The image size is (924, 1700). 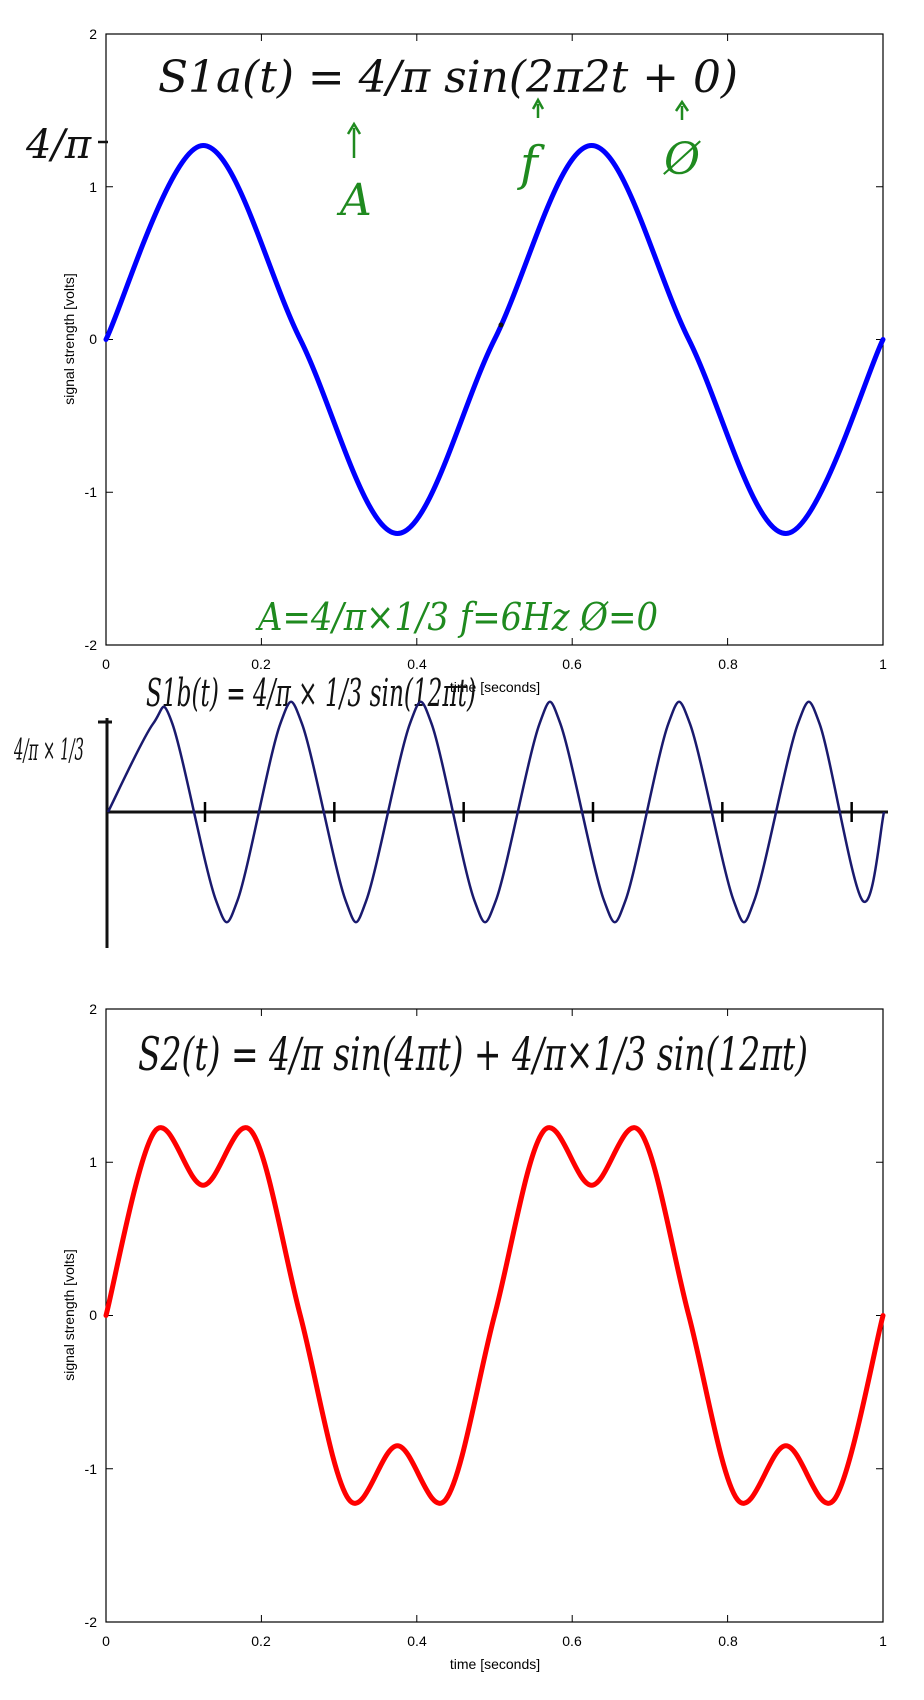 What do you see at coordinates (417, 1641) in the screenshot?
I see `xtick-bottom-0.4: 0.4` at bounding box center [417, 1641].